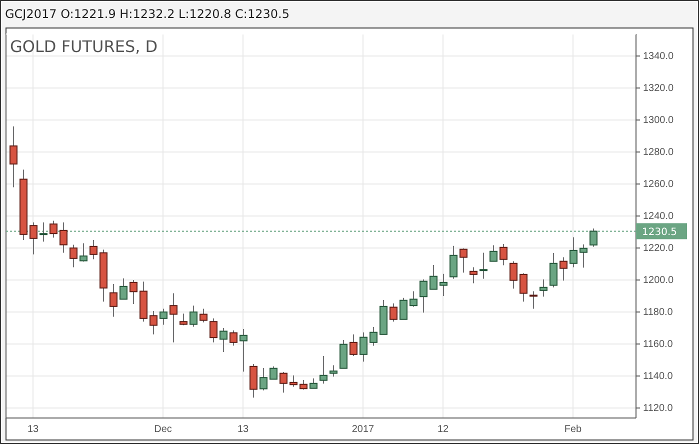 This screenshot has width=699, height=444. I want to click on y-tick-label: 1240.0, so click(658, 216).